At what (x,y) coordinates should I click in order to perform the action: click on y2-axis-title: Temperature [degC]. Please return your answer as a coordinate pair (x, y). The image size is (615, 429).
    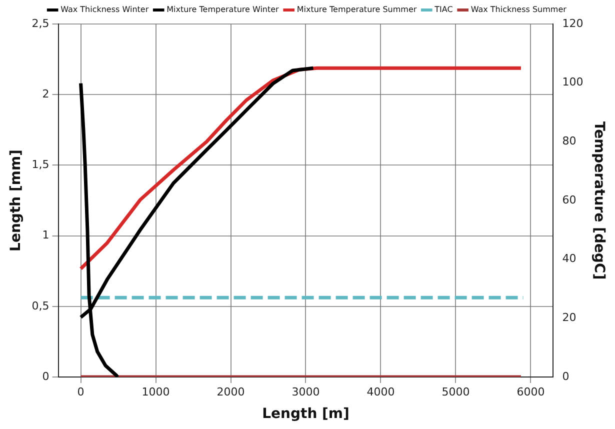
    Looking at the image, I should click on (598, 200).